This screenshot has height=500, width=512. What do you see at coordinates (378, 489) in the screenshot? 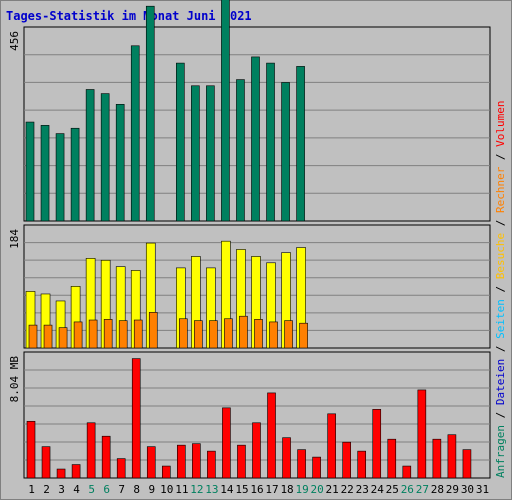
I see `day-tick-label: 24` at bounding box center [378, 489].